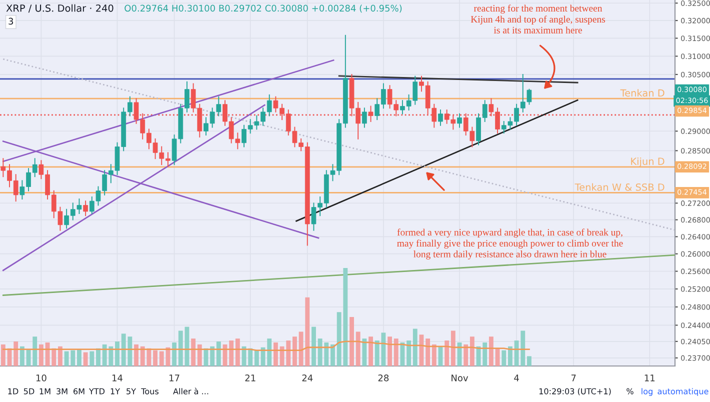  What do you see at coordinates (460, 378) in the screenshot?
I see `x-tick-label: Nov` at bounding box center [460, 378].